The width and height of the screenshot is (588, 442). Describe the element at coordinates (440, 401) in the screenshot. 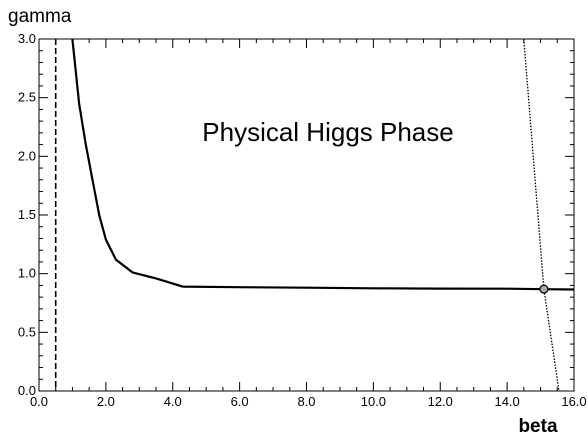

I see `x-tick-label: 12.0` at that location.